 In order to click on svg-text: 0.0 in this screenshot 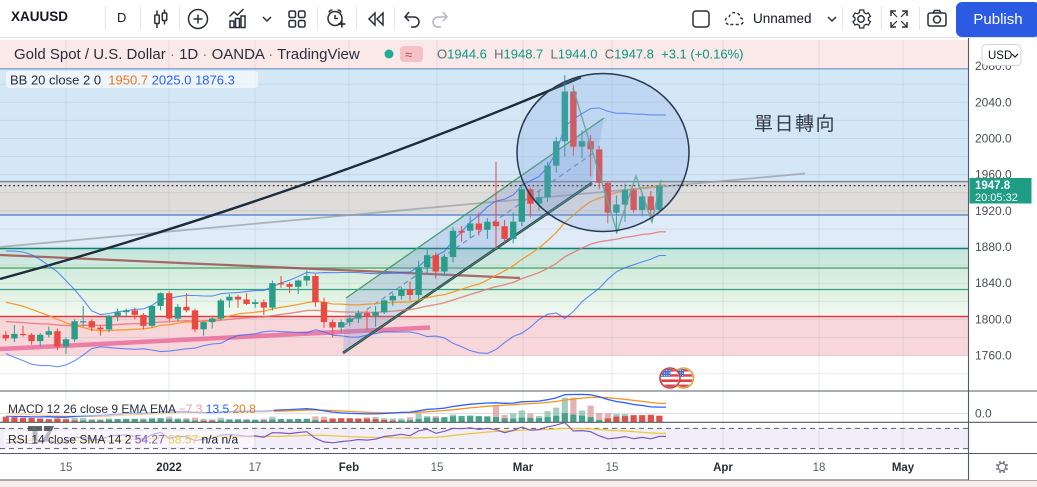, I will do `click(983, 414)`.